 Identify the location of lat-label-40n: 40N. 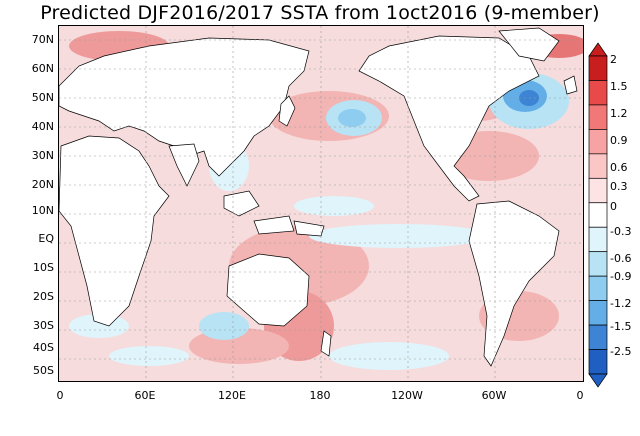
(42, 126).